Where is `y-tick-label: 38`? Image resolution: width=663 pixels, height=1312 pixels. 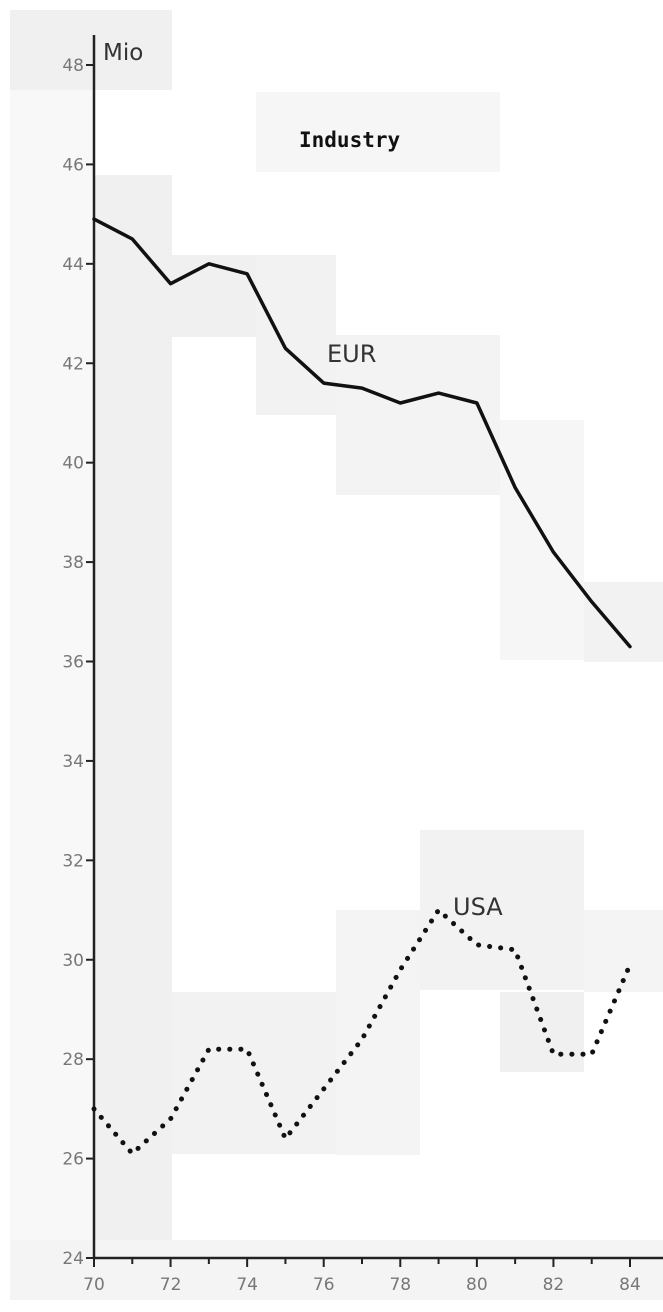
y-tick-label: 38 is located at coordinates (73, 563).